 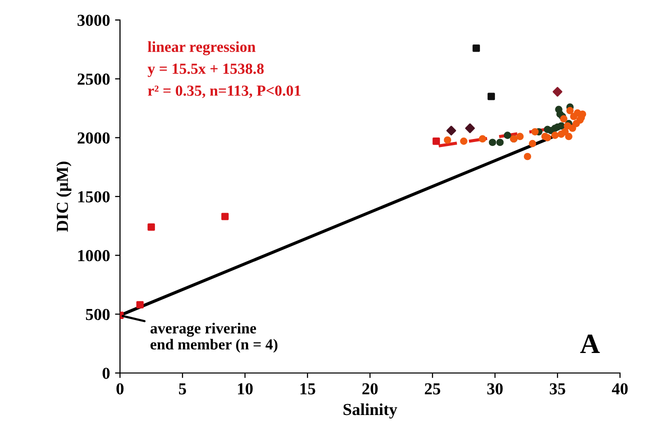 What do you see at coordinates (120, 388) in the screenshot?
I see `x-tick-label: 0` at bounding box center [120, 388].